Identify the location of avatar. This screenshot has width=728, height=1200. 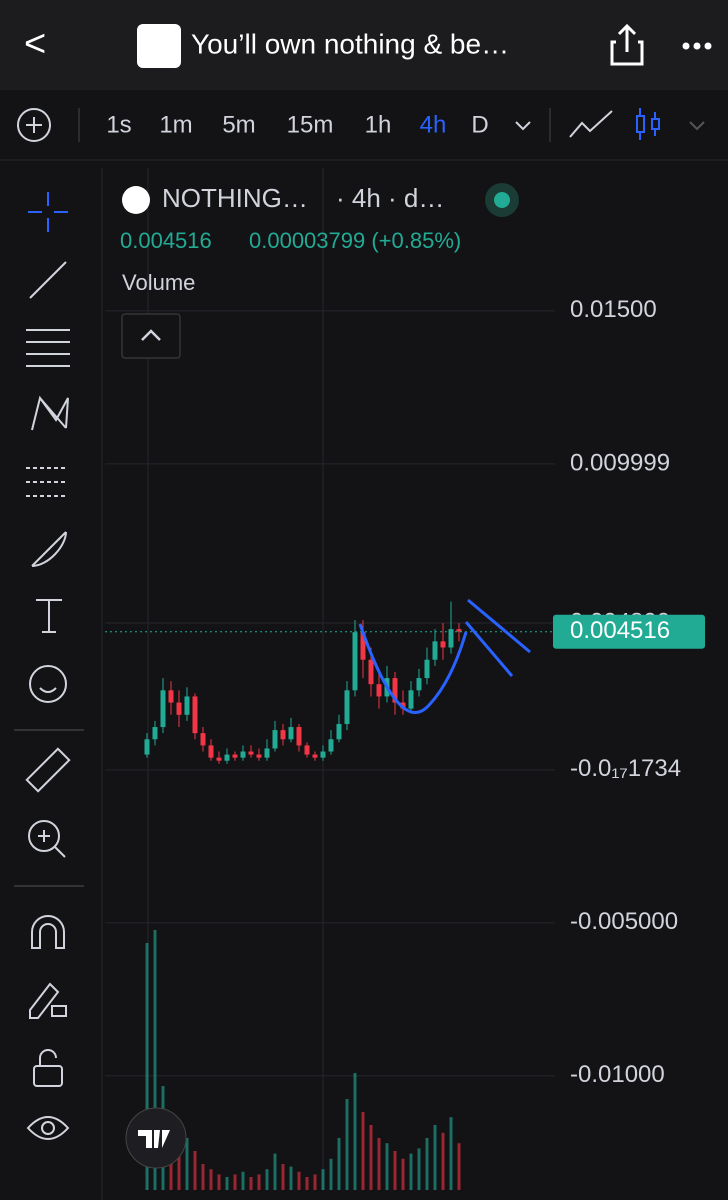
(159, 46).